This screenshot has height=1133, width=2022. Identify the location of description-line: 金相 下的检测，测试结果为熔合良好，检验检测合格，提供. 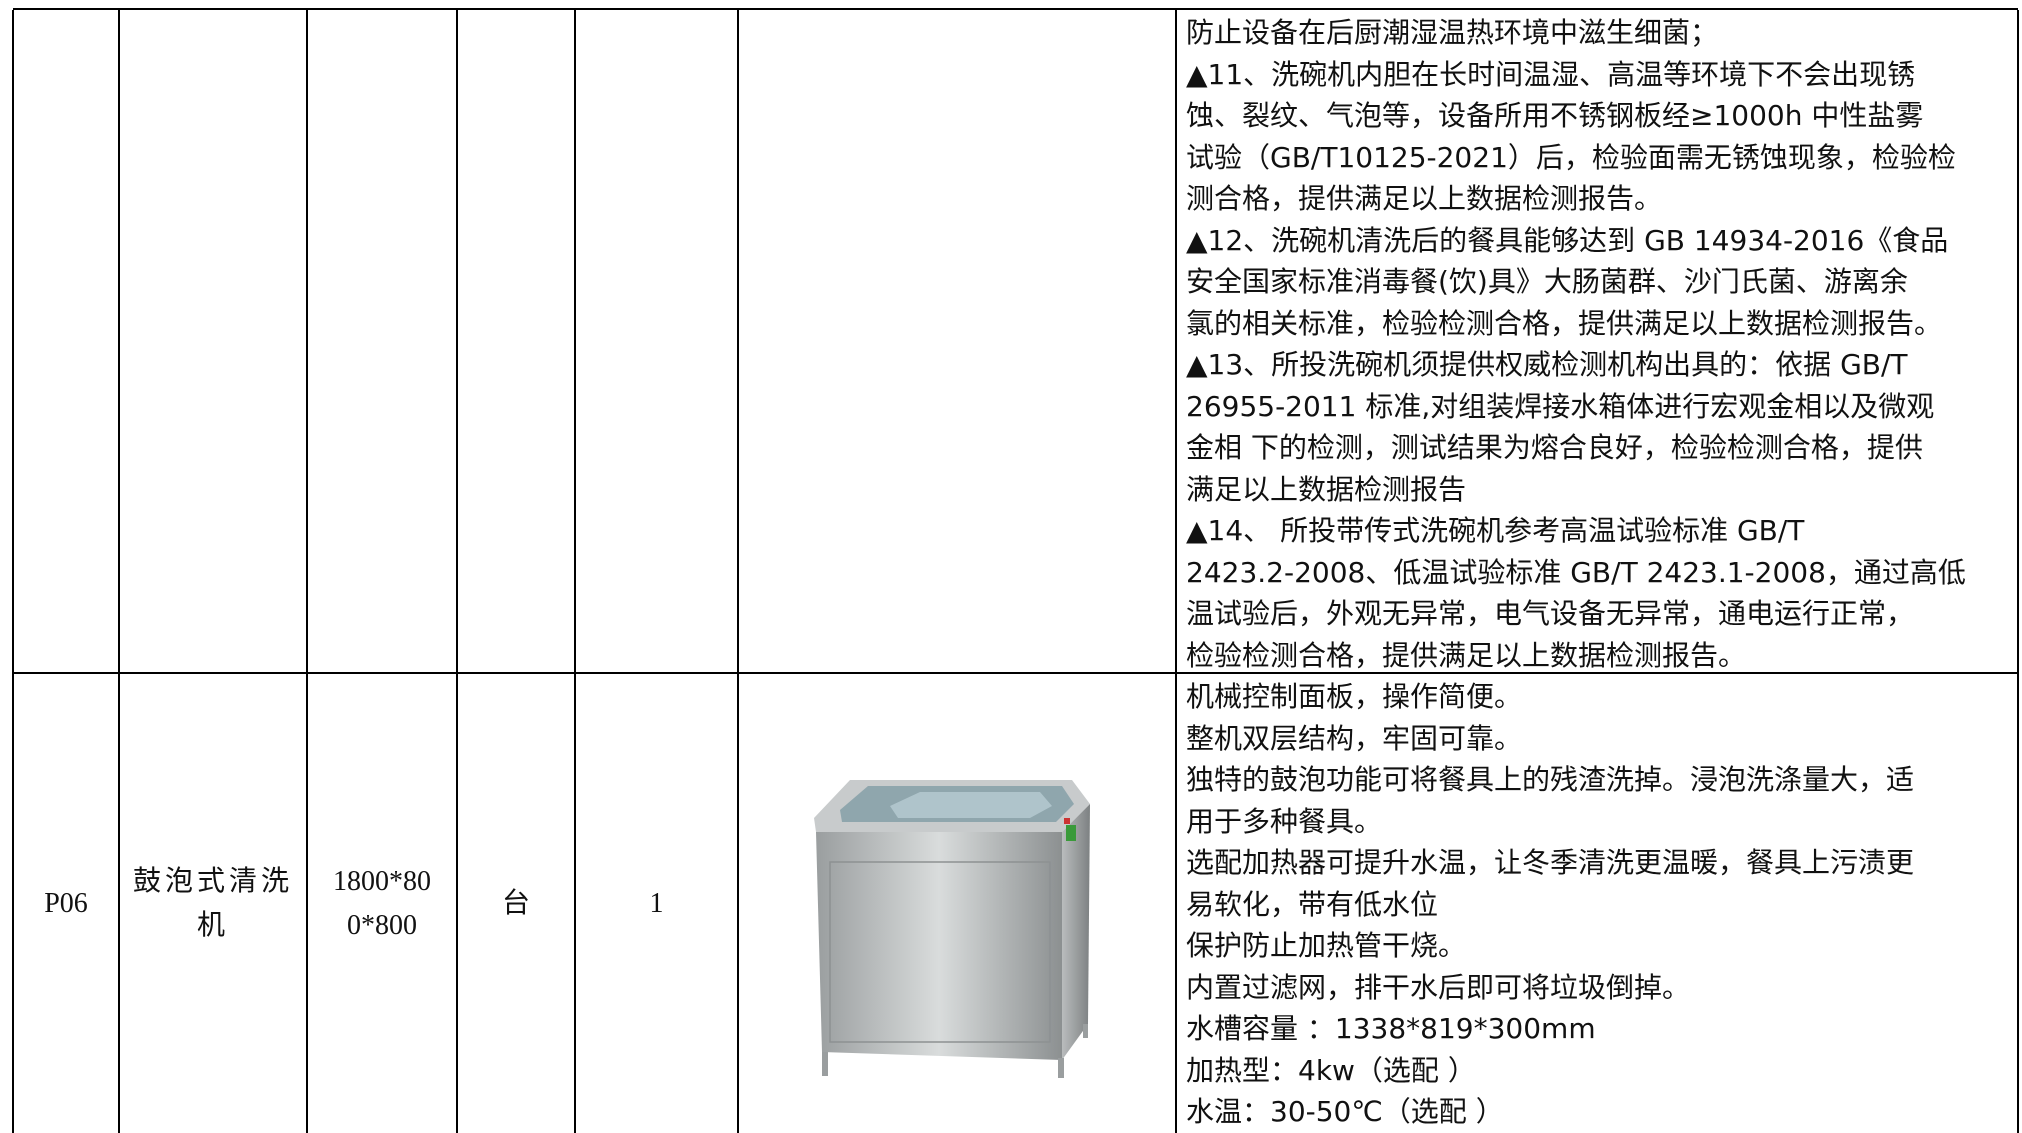
(1554, 447).